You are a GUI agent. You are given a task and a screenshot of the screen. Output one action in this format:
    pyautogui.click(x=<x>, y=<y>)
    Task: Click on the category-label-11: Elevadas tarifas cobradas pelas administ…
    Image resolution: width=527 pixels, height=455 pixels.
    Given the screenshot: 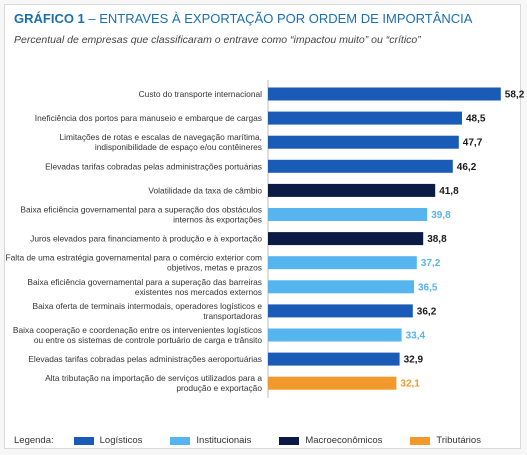 What is the action you would take?
    pyautogui.click(x=145, y=359)
    